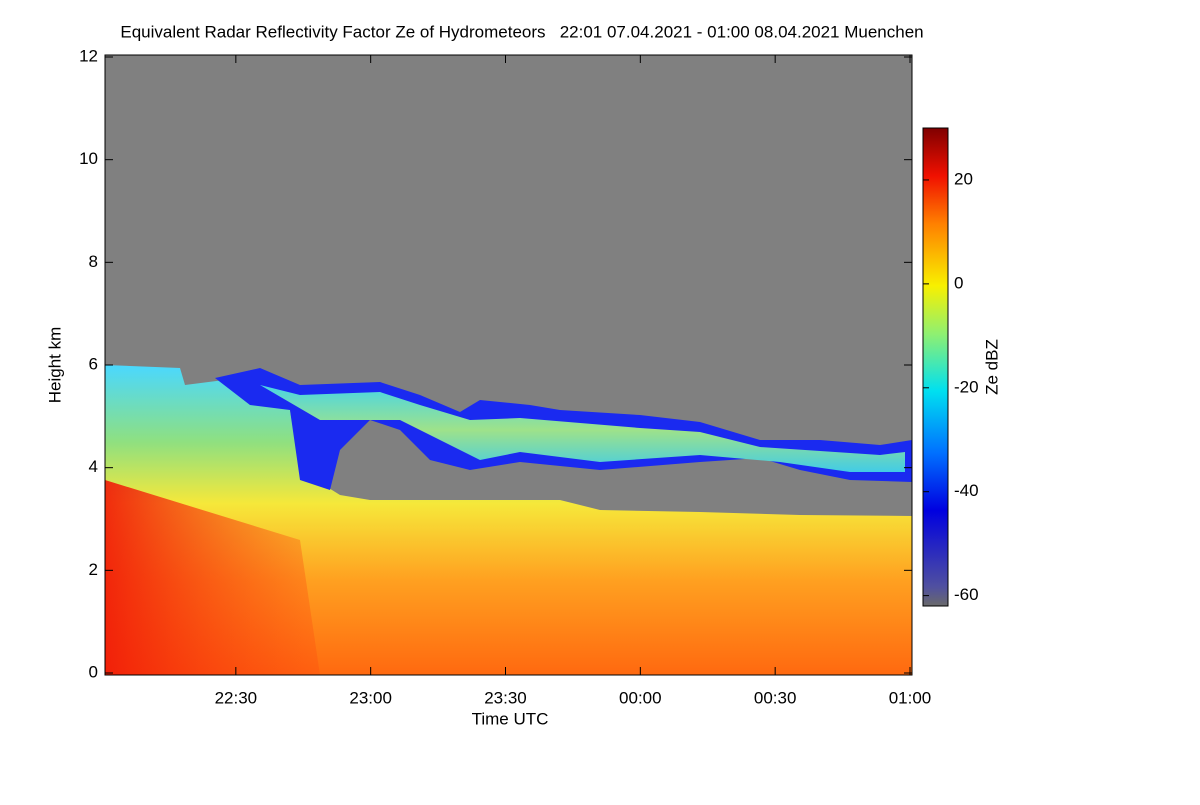  Describe the element at coordinates (505, 697) in the screenshot. I see `x-tick-label: 23:30` at that location.